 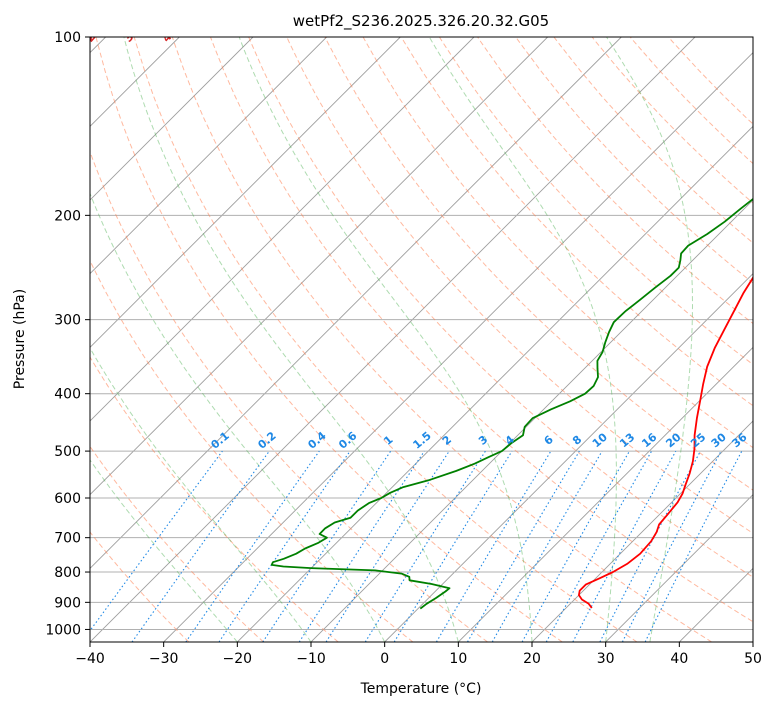 What do you see at coordinates (679, 659) in the screenshot?
I see `x-tick-label: 40` at bounding box center [679, 659].